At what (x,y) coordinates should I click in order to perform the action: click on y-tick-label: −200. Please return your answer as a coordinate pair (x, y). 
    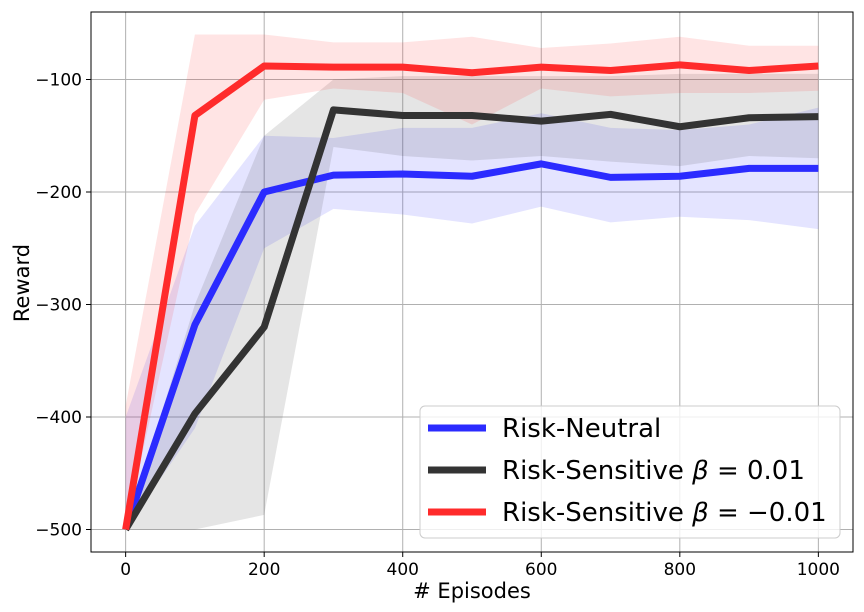
    Looking at the image, I should click on (58, 193).